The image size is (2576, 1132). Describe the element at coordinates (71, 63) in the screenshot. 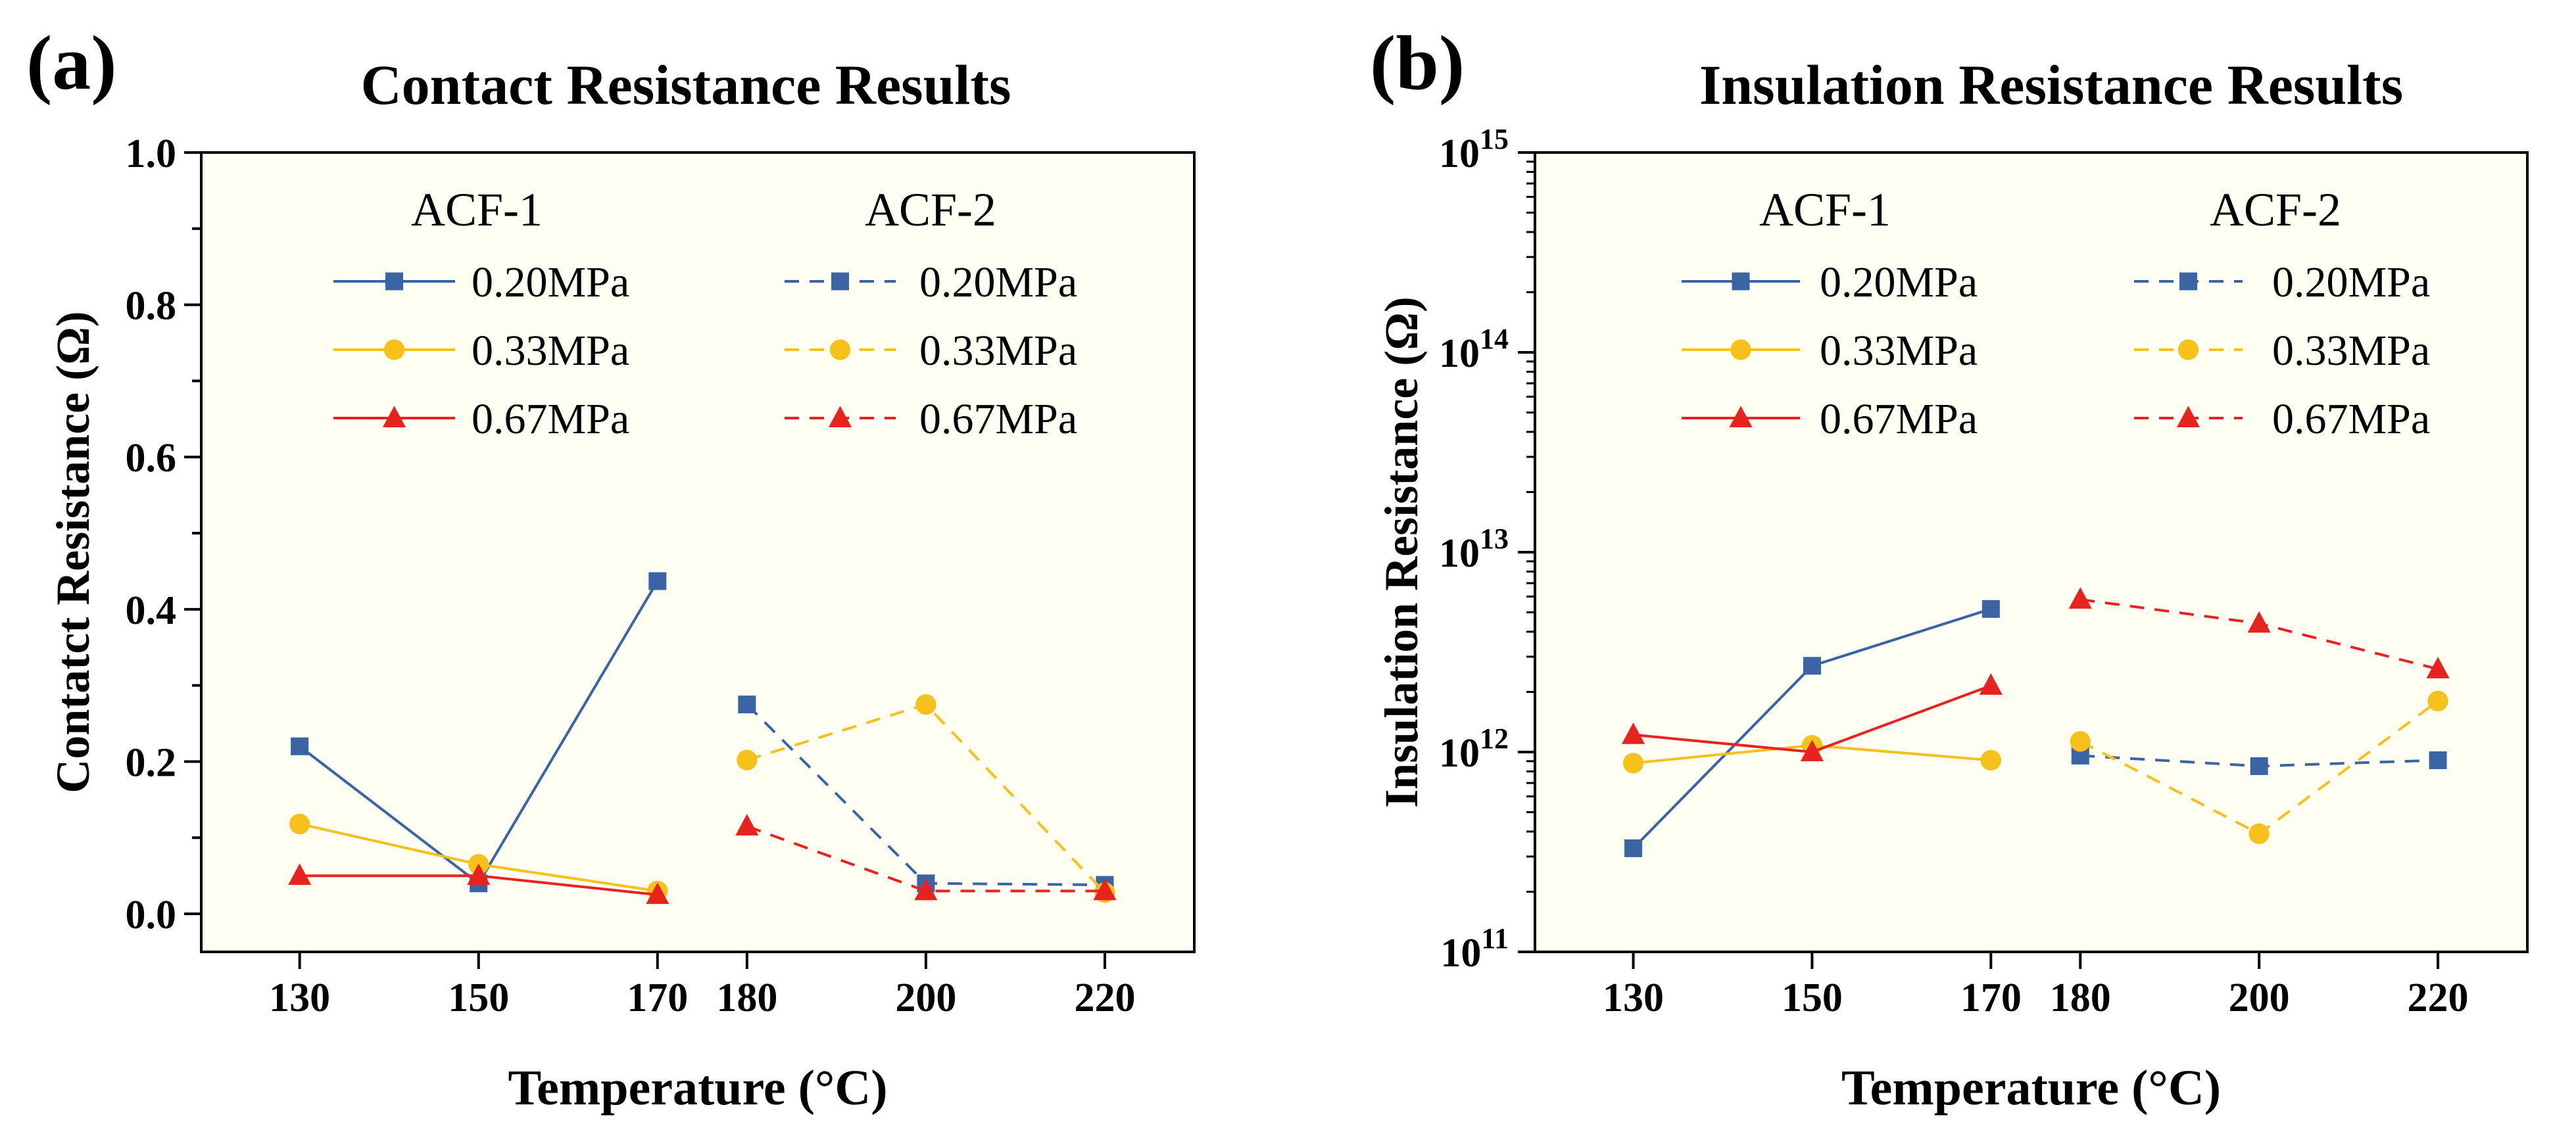

I see `panel-label: (a)` at that location.